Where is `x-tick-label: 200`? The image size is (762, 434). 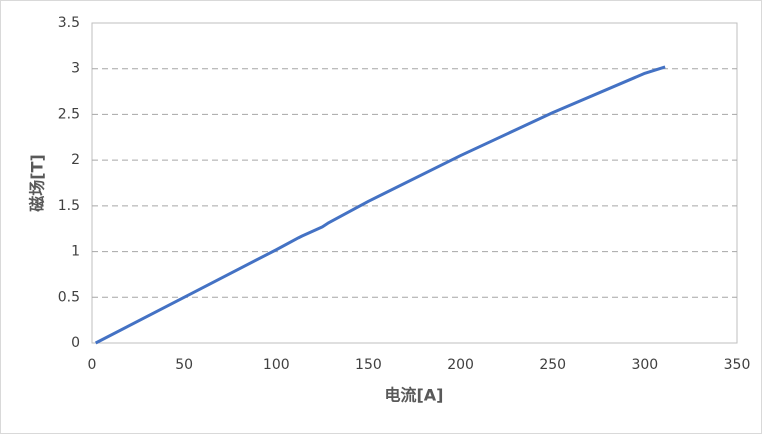 x-tick-label: 200 is located at coordinates (460, 365).